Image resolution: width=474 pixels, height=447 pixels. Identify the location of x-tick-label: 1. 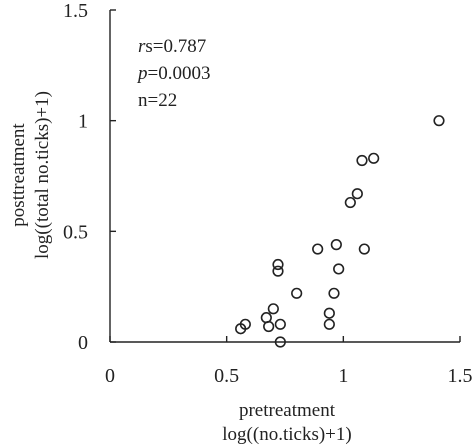
(343, 376).